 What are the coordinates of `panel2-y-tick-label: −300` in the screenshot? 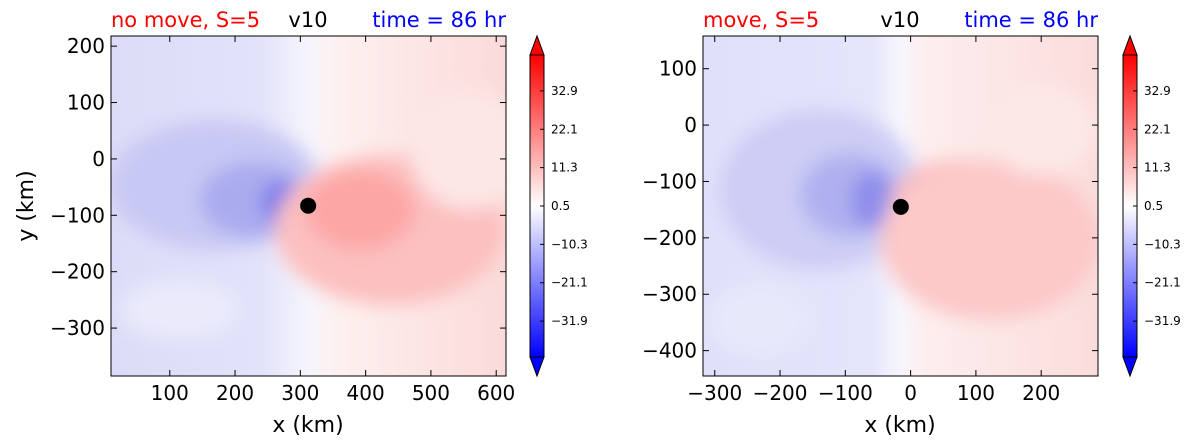 It's located at (669, 294).